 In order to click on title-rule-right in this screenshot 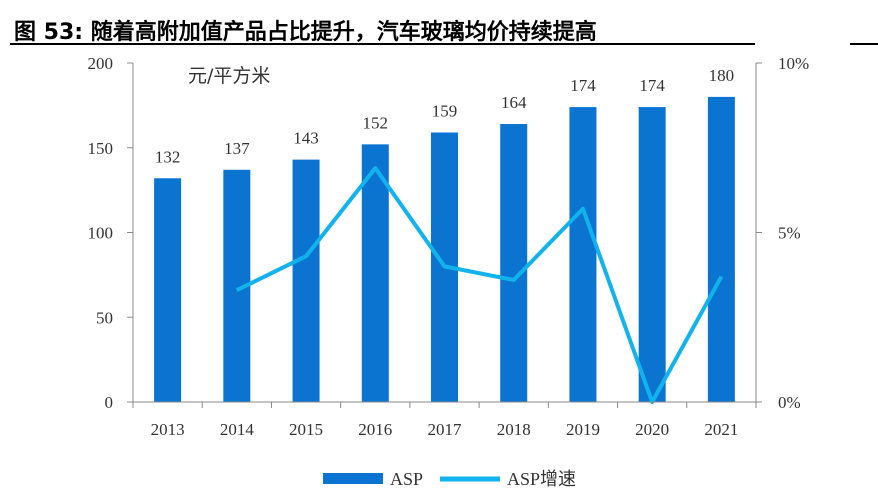, I will do `click(864, 44)`.